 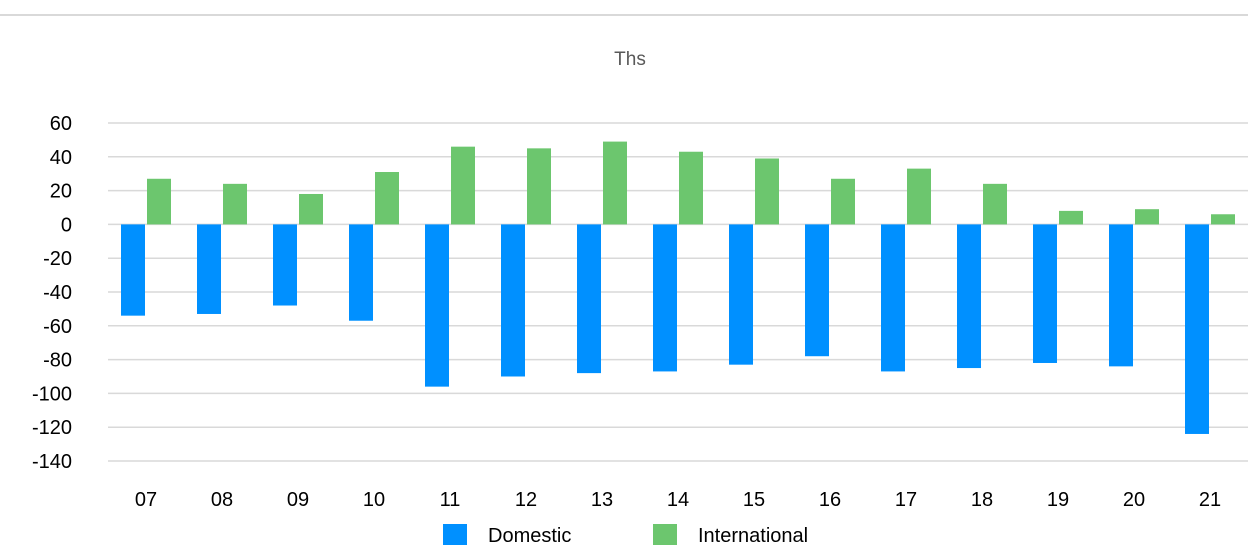 I want to click on x-tick-label: 12, so click(x=526, y=500).